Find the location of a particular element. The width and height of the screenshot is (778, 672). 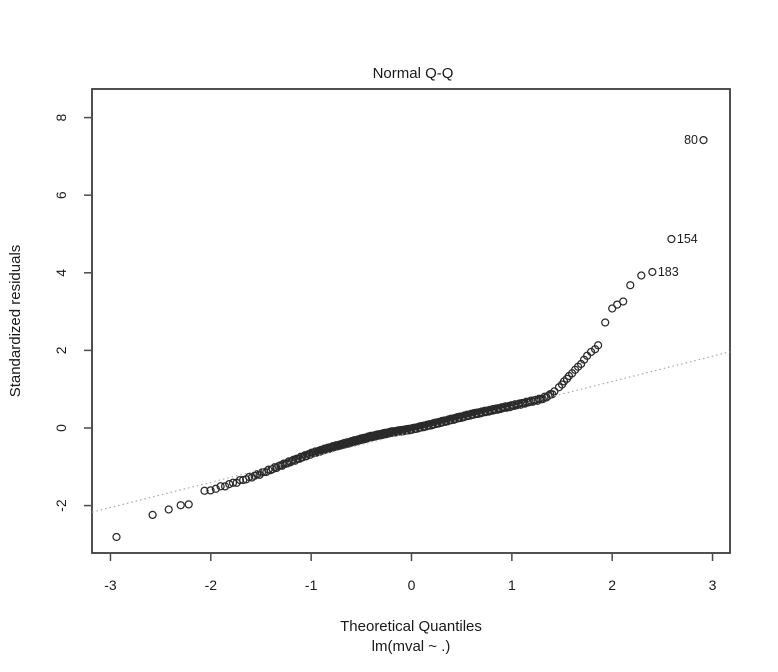

y-axis-title: Standardized residuals is located at coordinates (15, 321).